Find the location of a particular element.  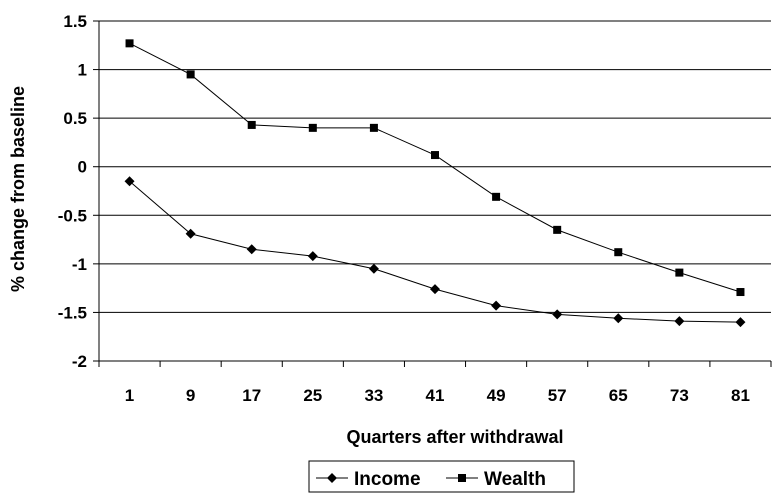

legend-box is located at coordinates (441, 476).